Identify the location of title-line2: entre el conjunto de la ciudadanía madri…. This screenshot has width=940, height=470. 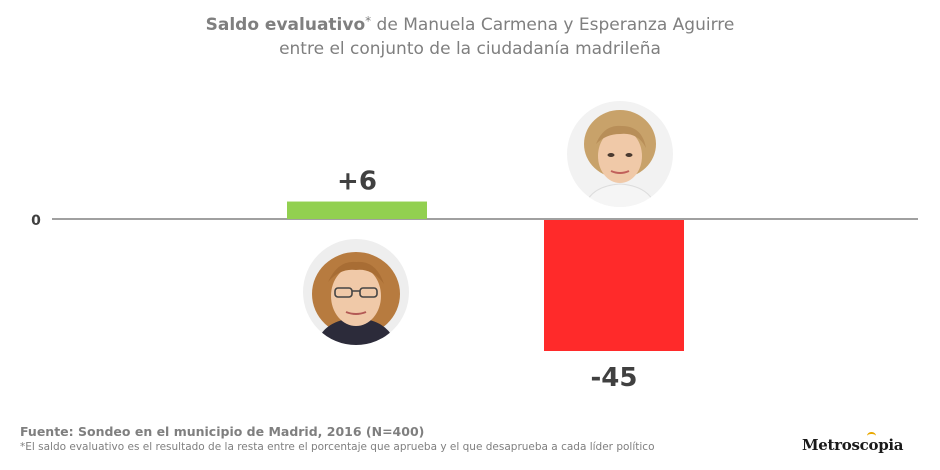
(470, 49).